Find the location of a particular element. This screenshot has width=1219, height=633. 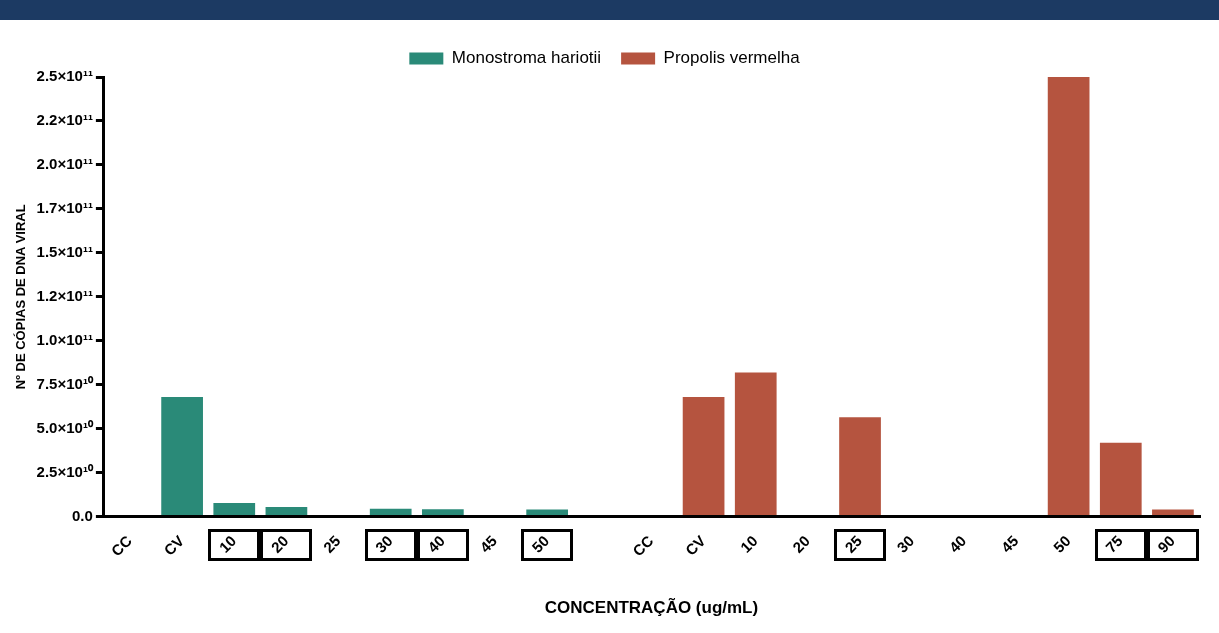

y-tick-label: 1.2×10¹¹ is located at coordinates (64, 295).